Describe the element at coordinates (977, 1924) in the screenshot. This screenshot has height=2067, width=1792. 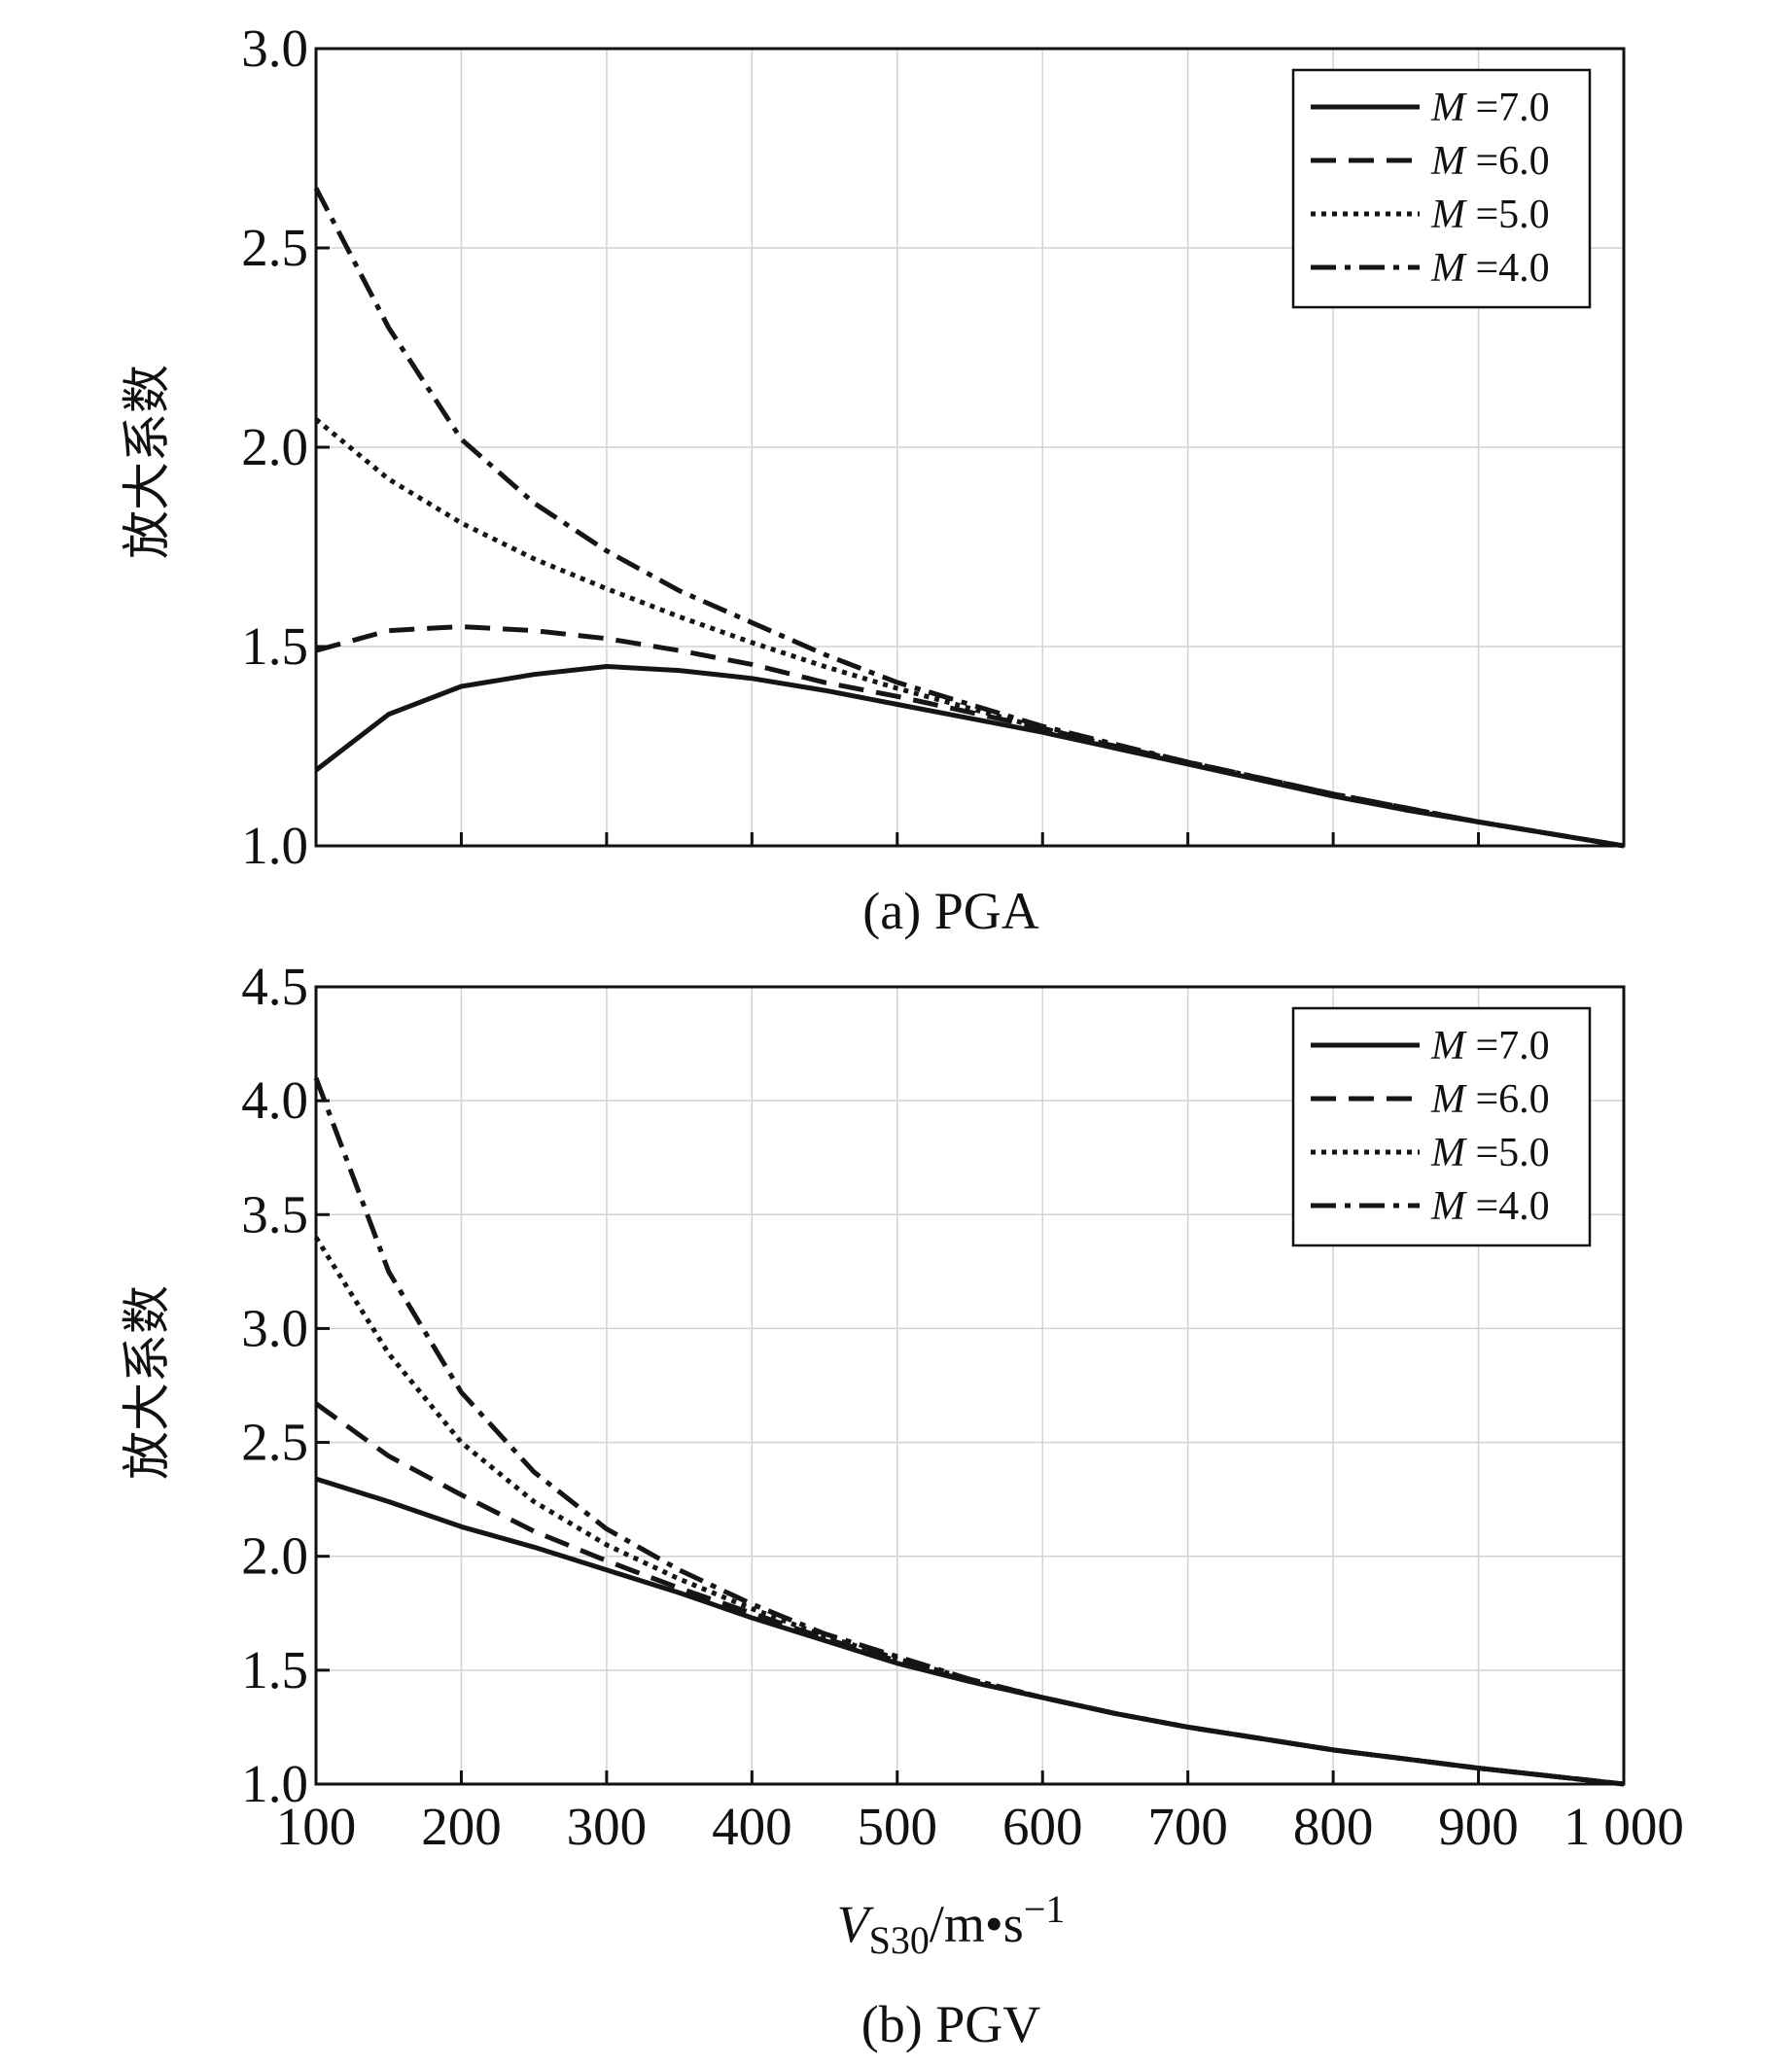
I see `x-axis-label-unit: /m•s` at that location.